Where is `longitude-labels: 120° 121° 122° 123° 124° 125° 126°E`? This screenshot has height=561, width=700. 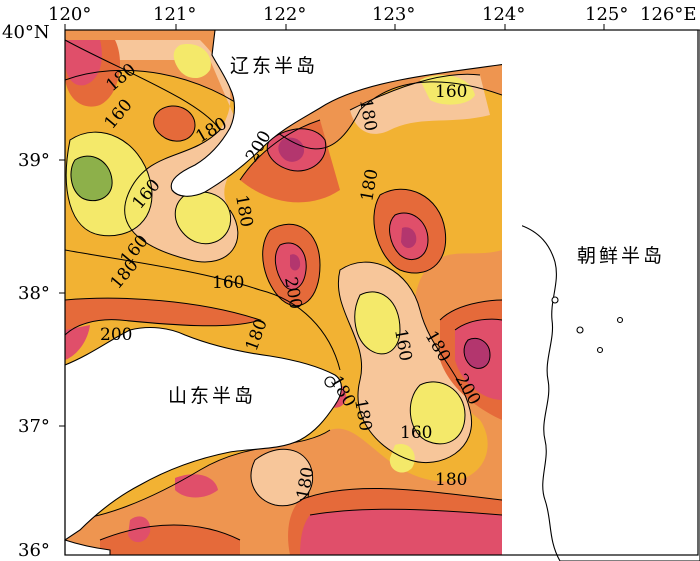 longitude-labels: 120° 121° 122° 123° 124° 125° 126°E is located at coordinates (372, 14).